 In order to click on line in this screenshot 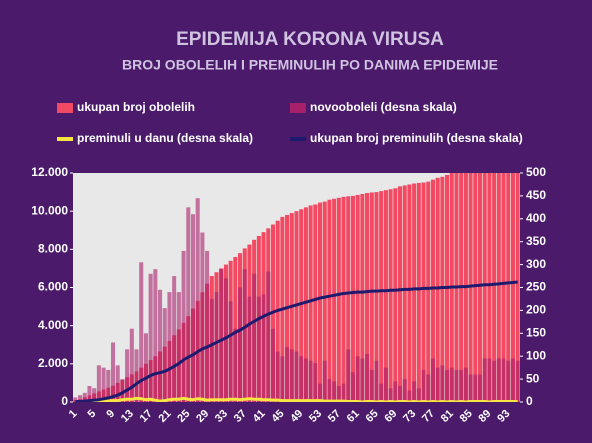, I will do `click(296, 399)`.